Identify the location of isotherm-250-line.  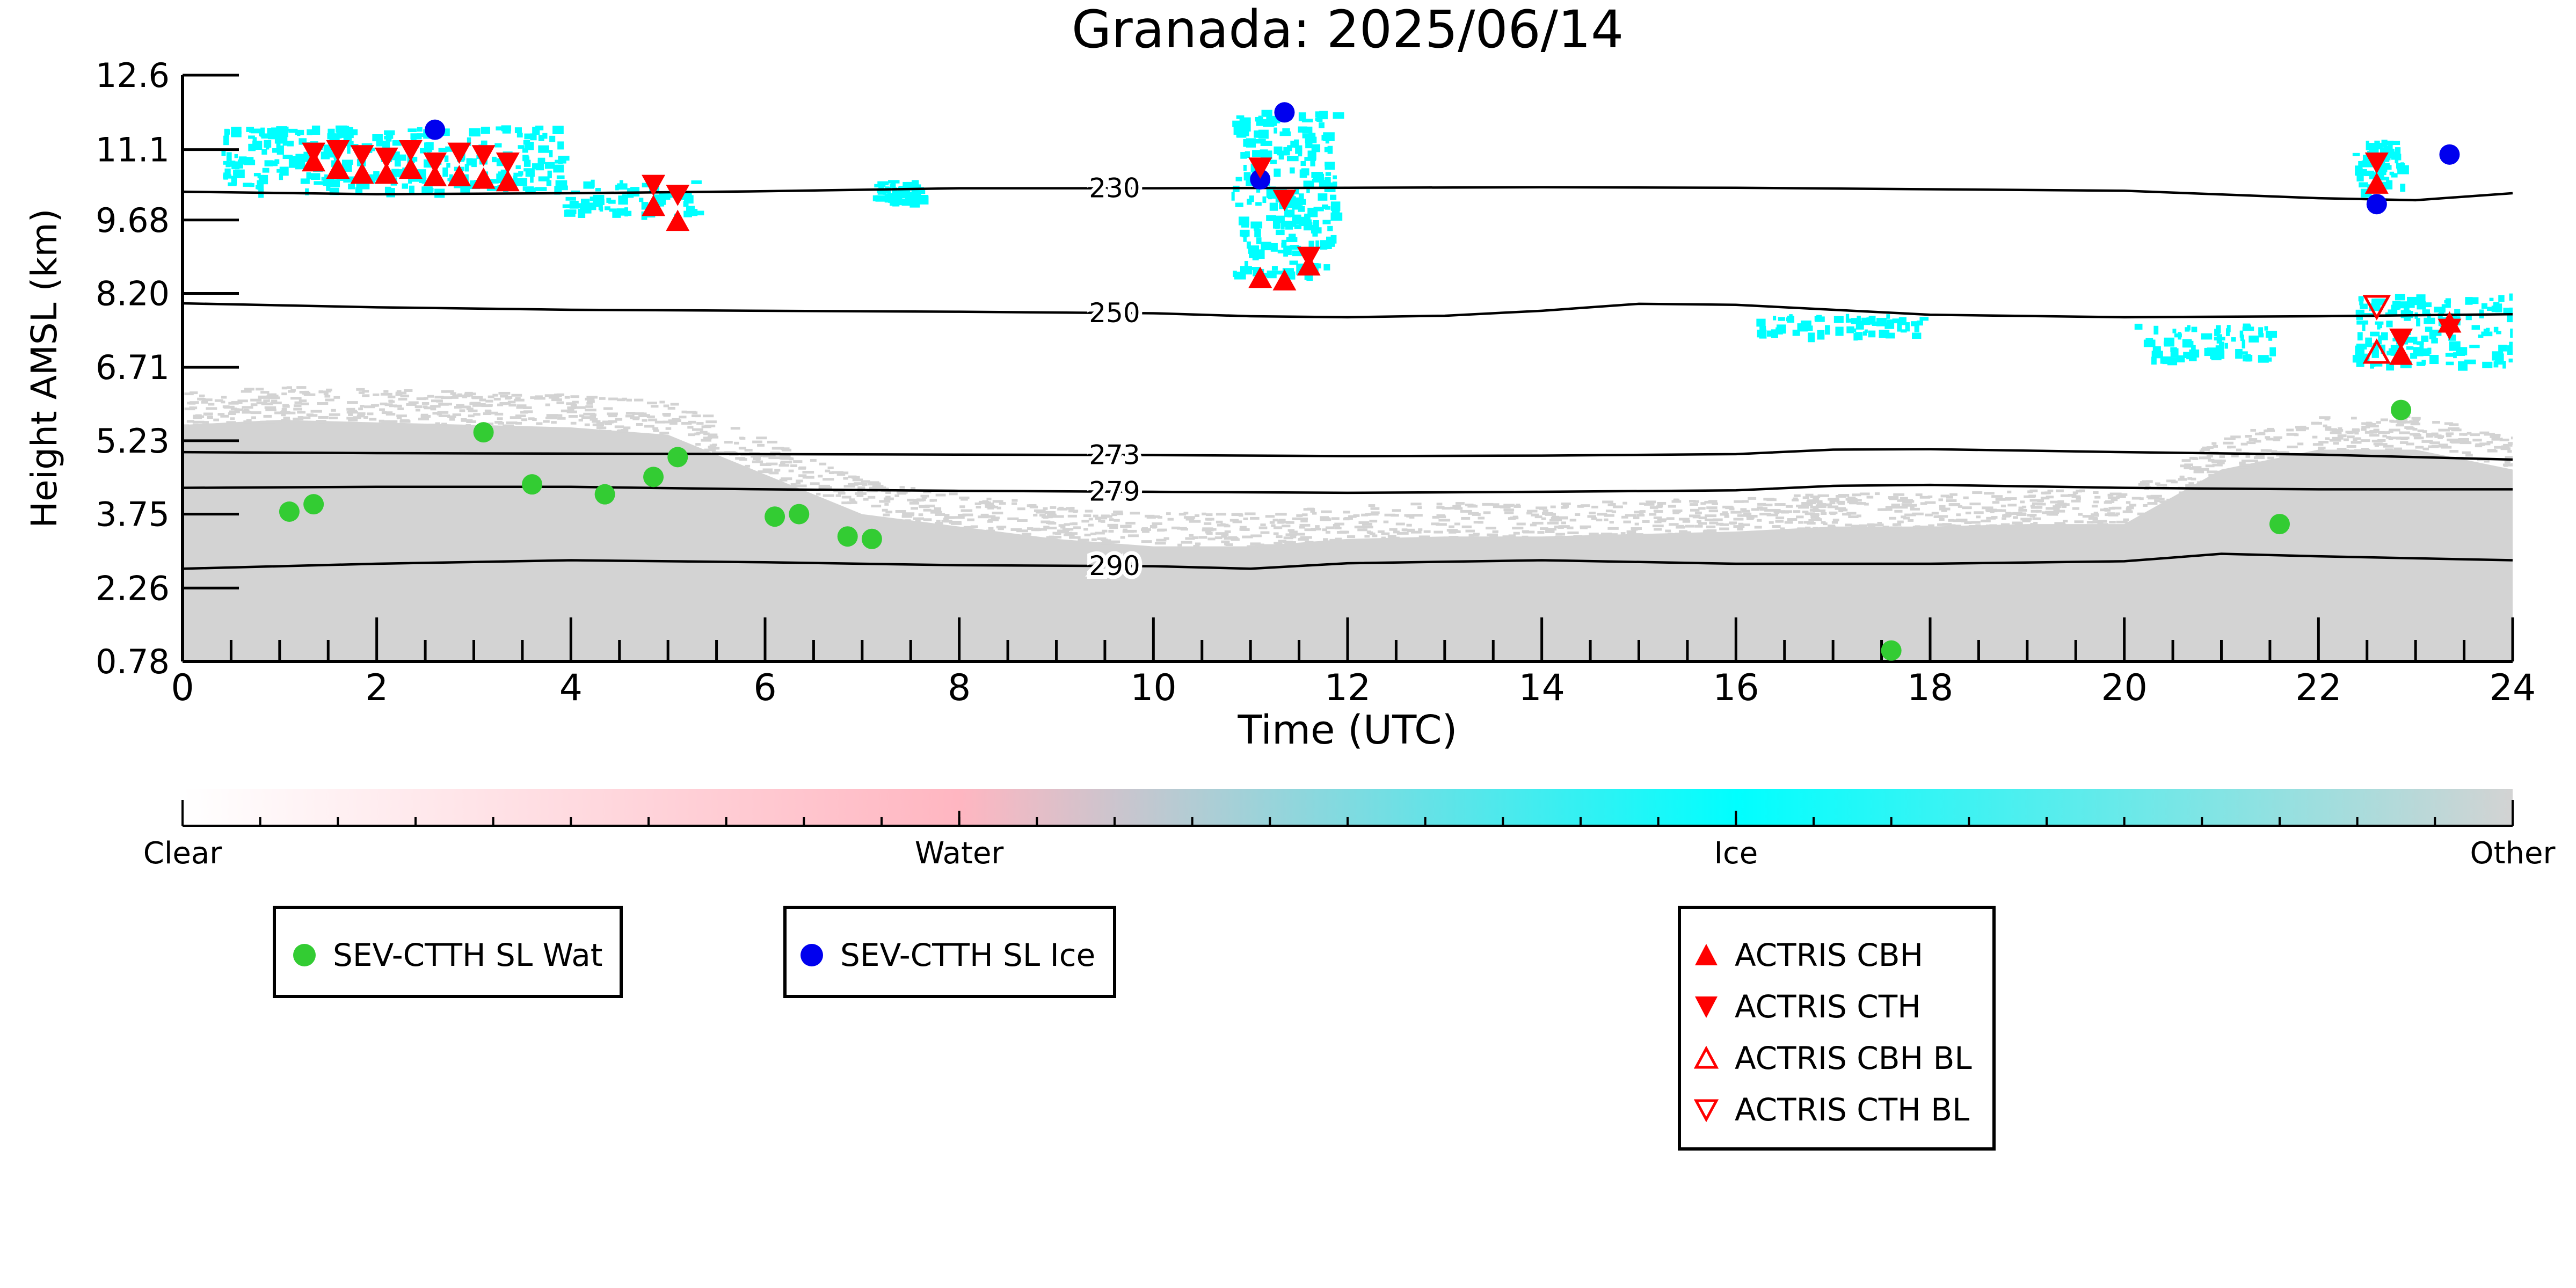
(1347, 310).